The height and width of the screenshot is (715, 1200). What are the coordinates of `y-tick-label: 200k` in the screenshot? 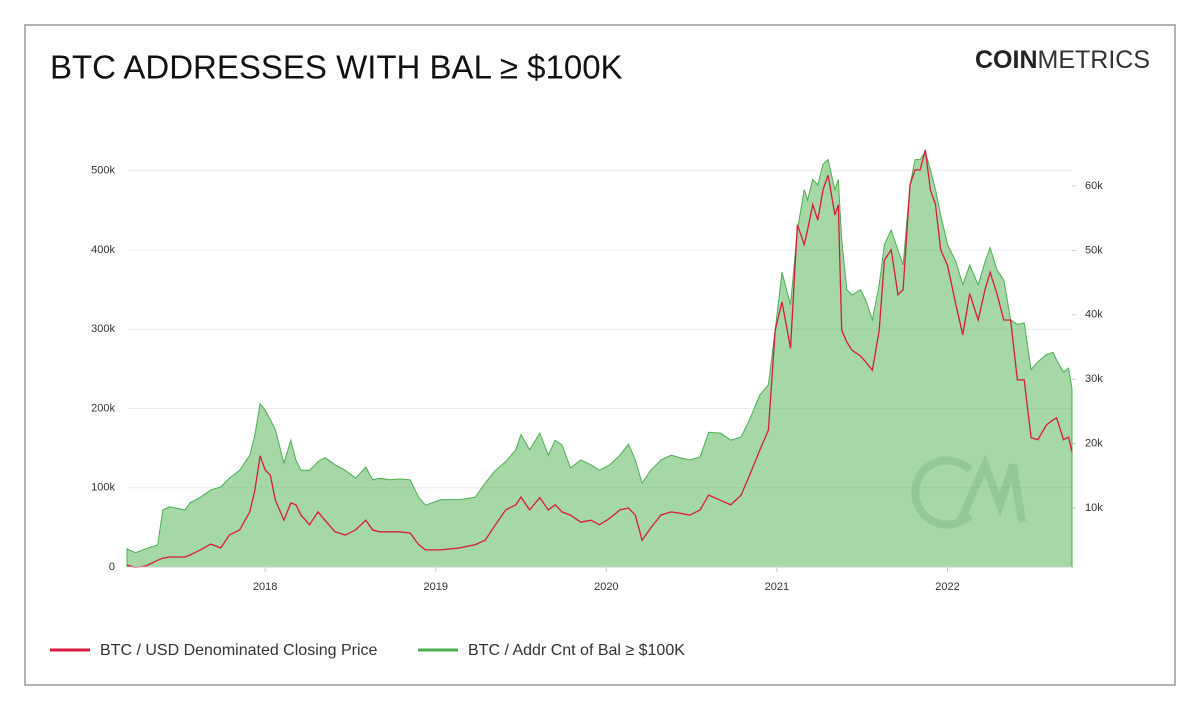 It's located at (103, 408).